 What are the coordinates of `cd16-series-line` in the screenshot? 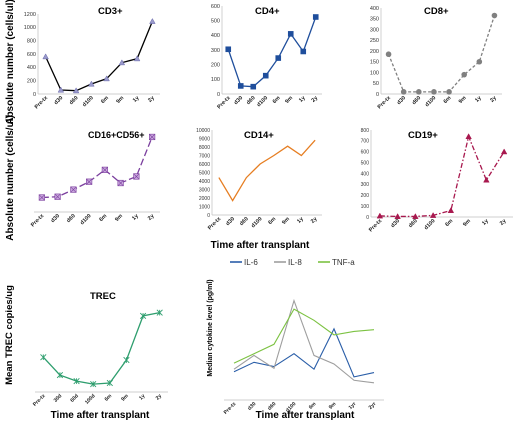 It's located at (97, 167).